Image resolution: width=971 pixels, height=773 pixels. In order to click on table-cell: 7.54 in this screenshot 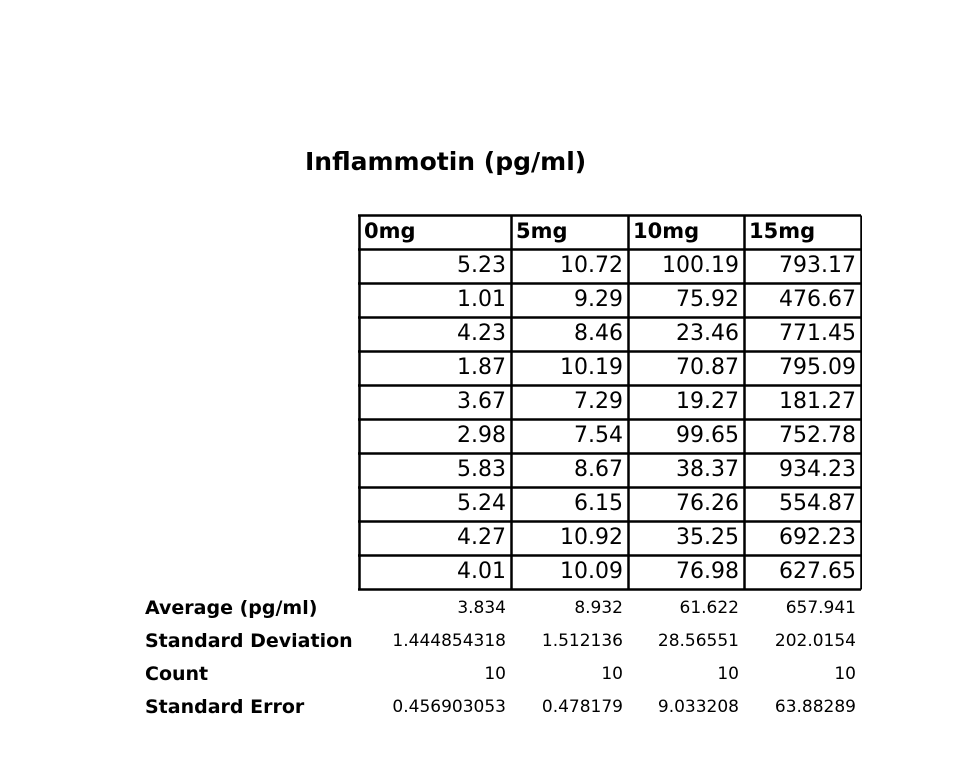, I will do `click(598, 435)`.